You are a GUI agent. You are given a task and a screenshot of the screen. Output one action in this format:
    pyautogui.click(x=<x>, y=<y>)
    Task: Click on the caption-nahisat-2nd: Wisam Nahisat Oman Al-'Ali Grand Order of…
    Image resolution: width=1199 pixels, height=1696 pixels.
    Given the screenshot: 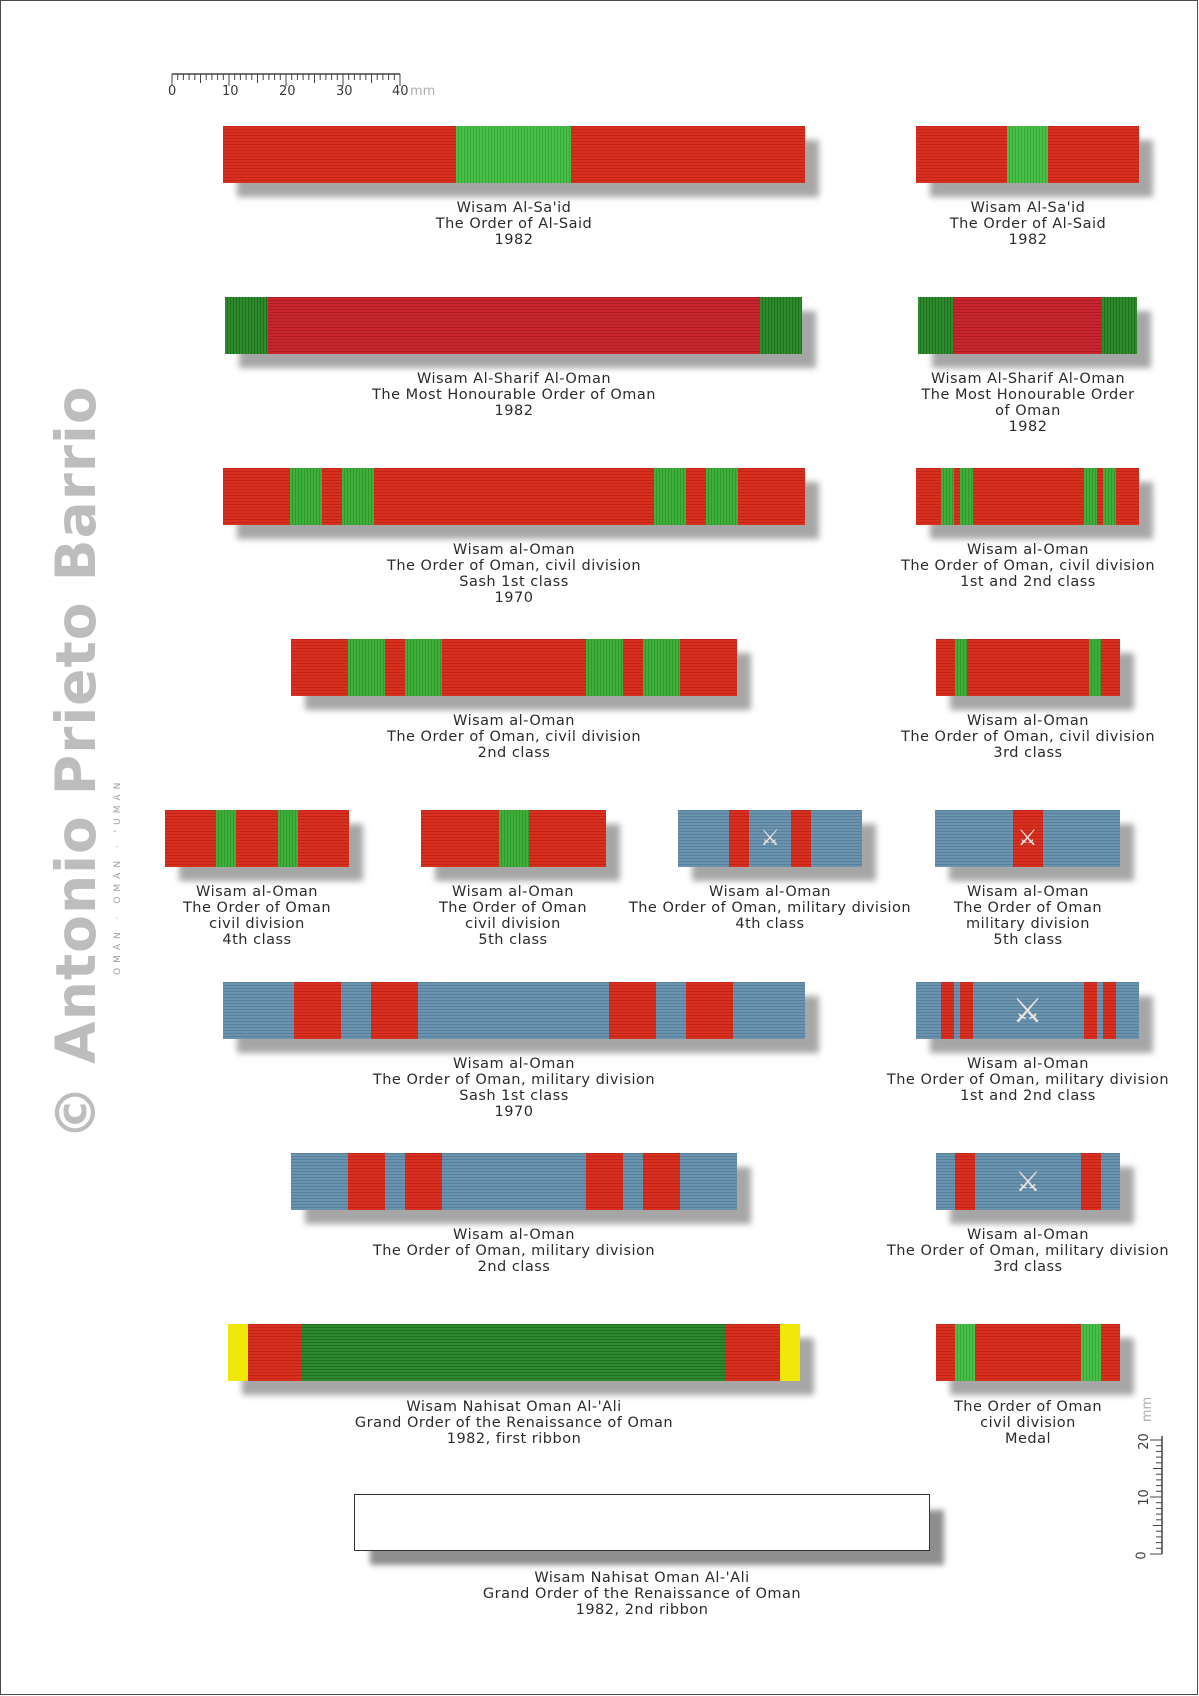 What is the action you would take?
    pyautogui.click(x=642, y=1594)
    